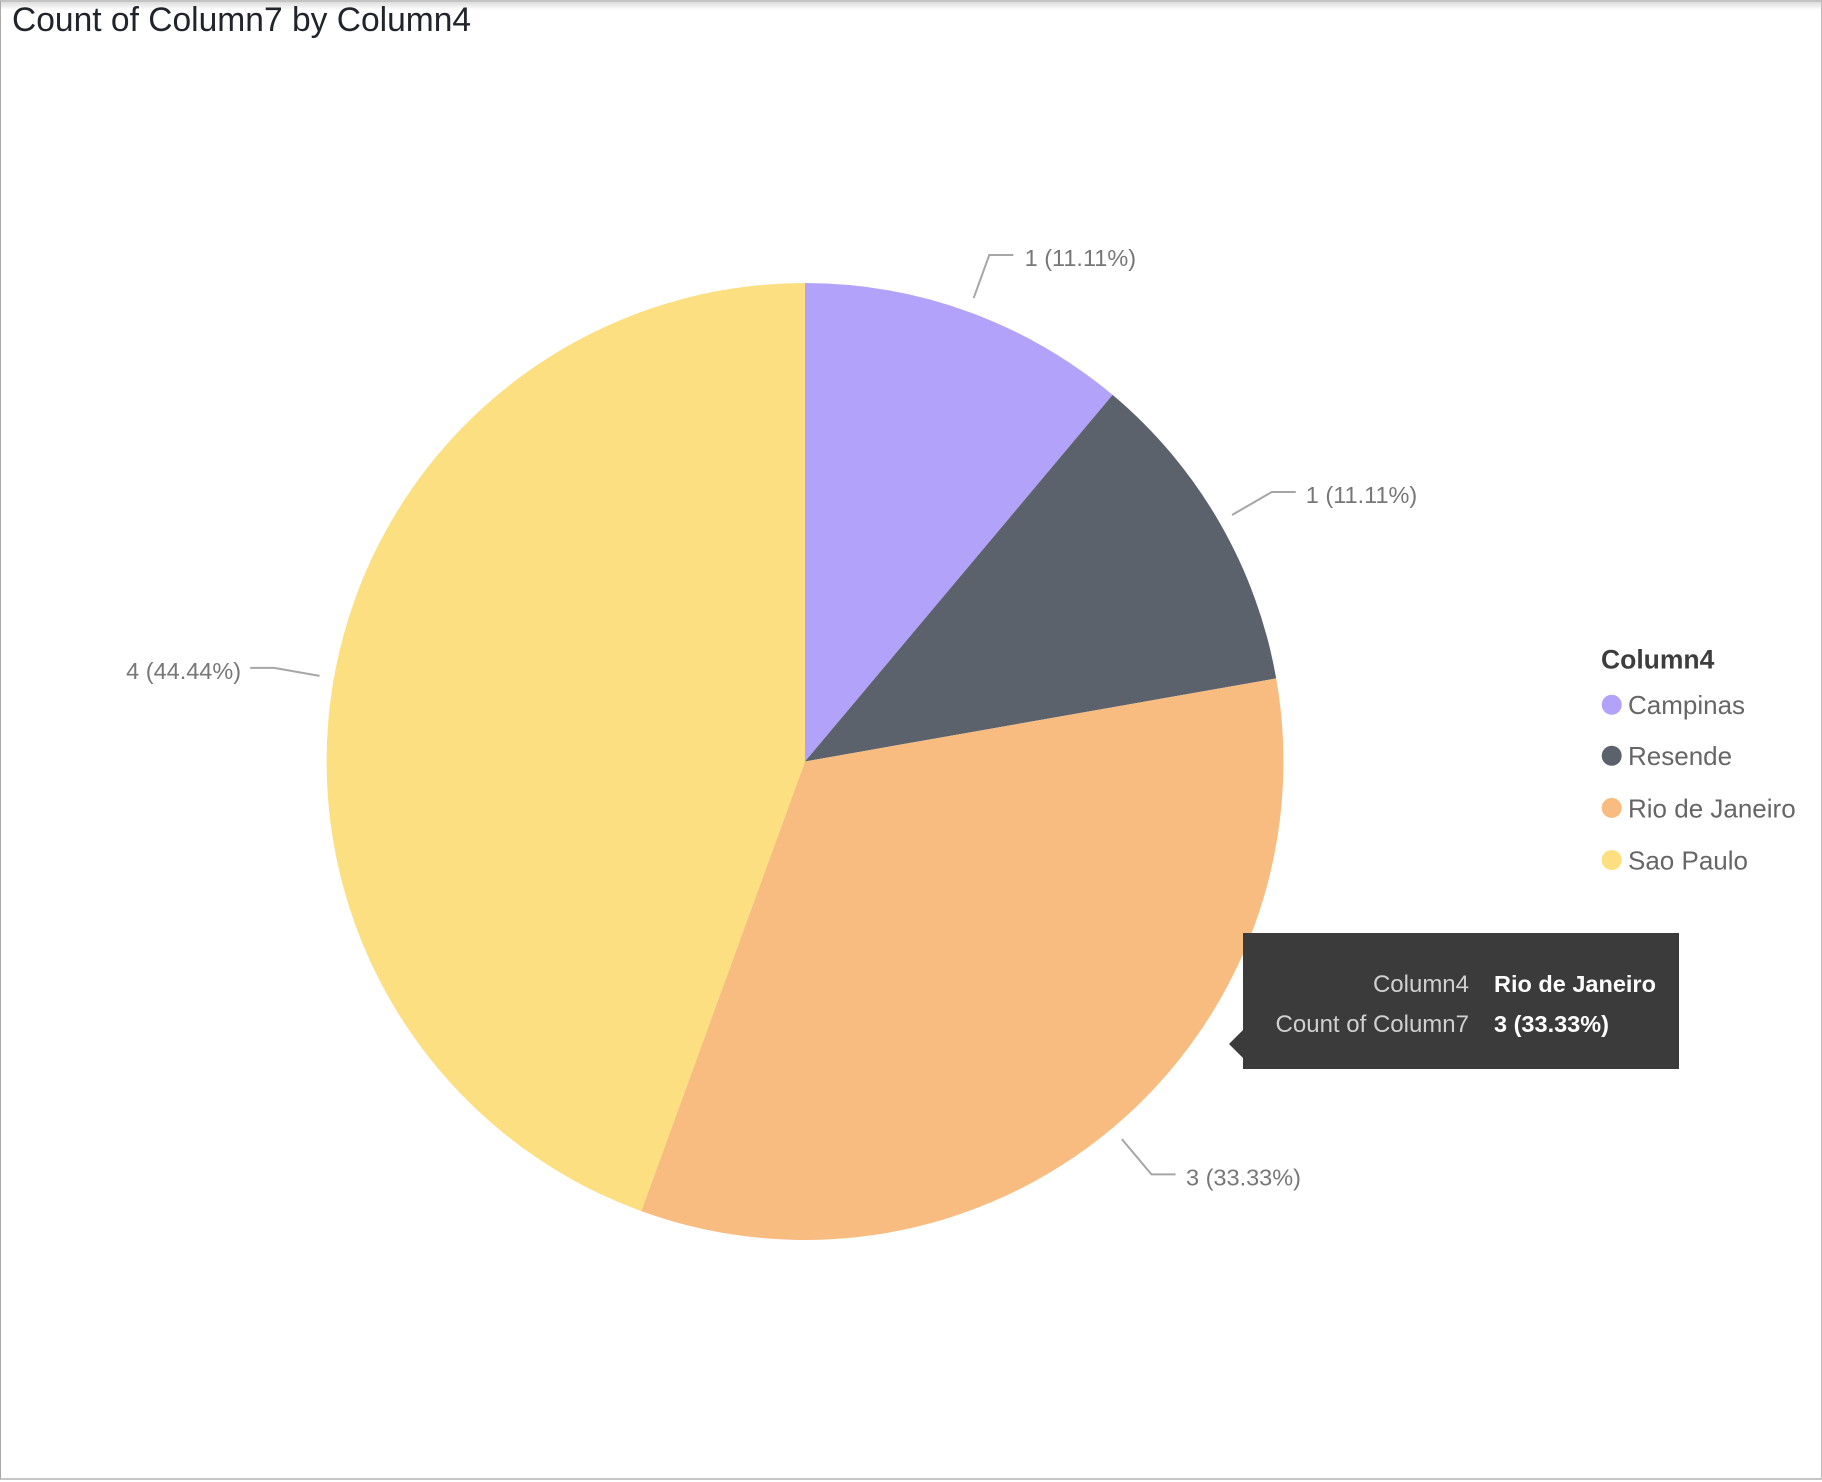 The width and height of the screenshot is (1822, 1482). What do you see at coordinates (1688, 860) in the screenshot?
I see `svg-text: Sao Paulo` at bounding box center [1688, 860].